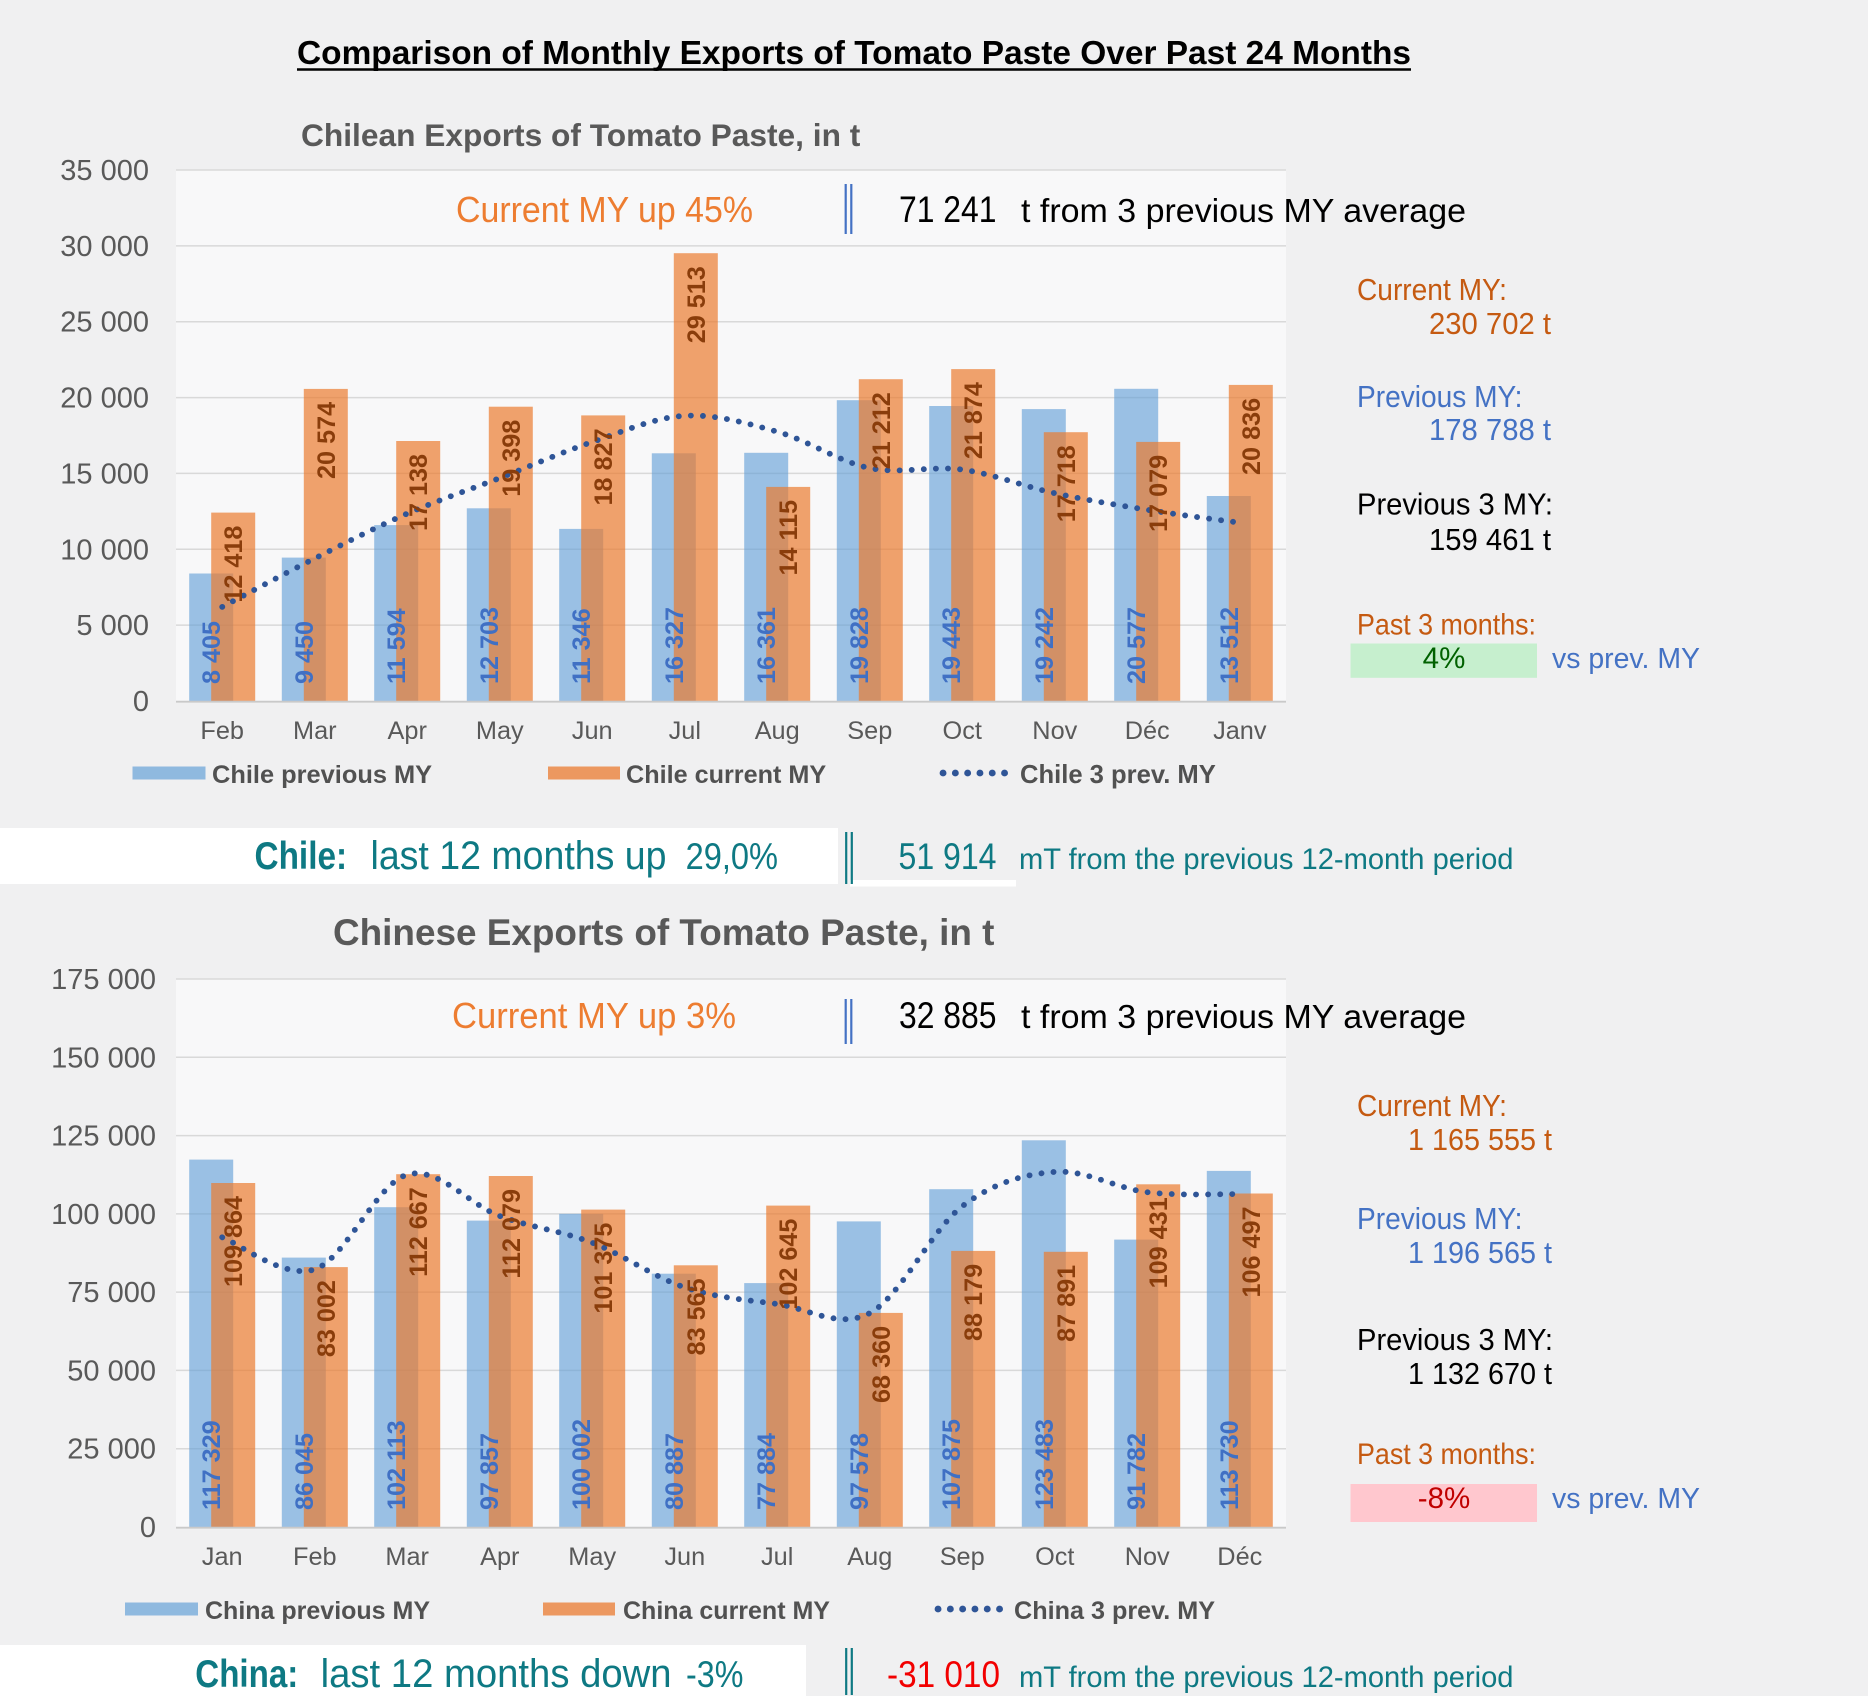  I want to click on svg-text: Aug, so click(777, 731).